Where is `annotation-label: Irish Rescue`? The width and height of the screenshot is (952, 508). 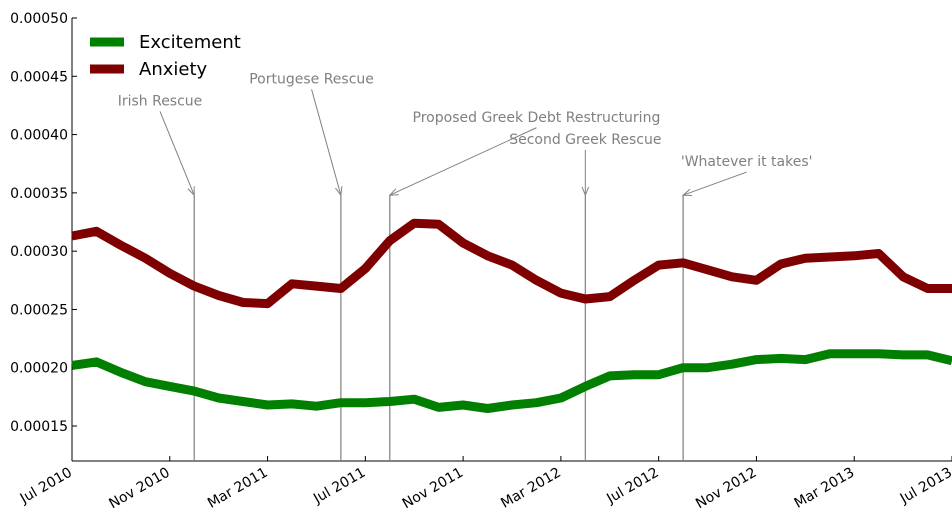 annotation-label: Irish Rescue is located at coordinates (160, 101).